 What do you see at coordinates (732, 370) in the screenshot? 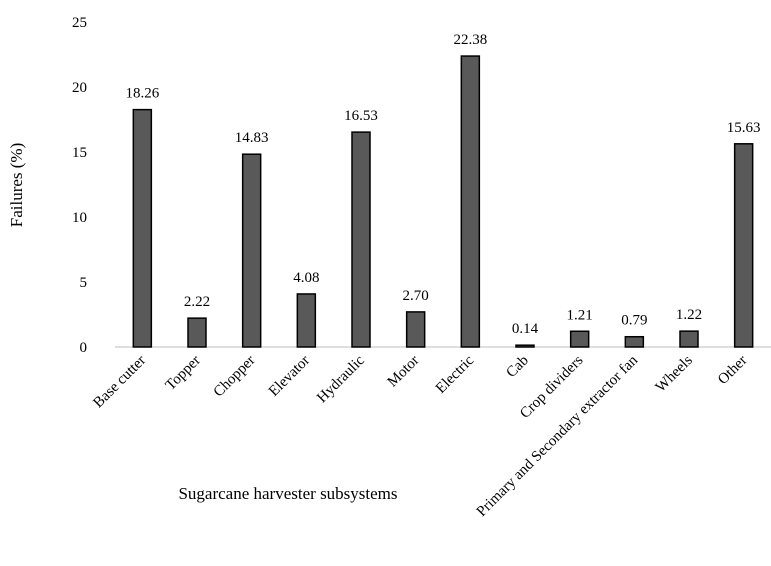
I see `x-tick-label: Other` at bounding box center [732, 370].